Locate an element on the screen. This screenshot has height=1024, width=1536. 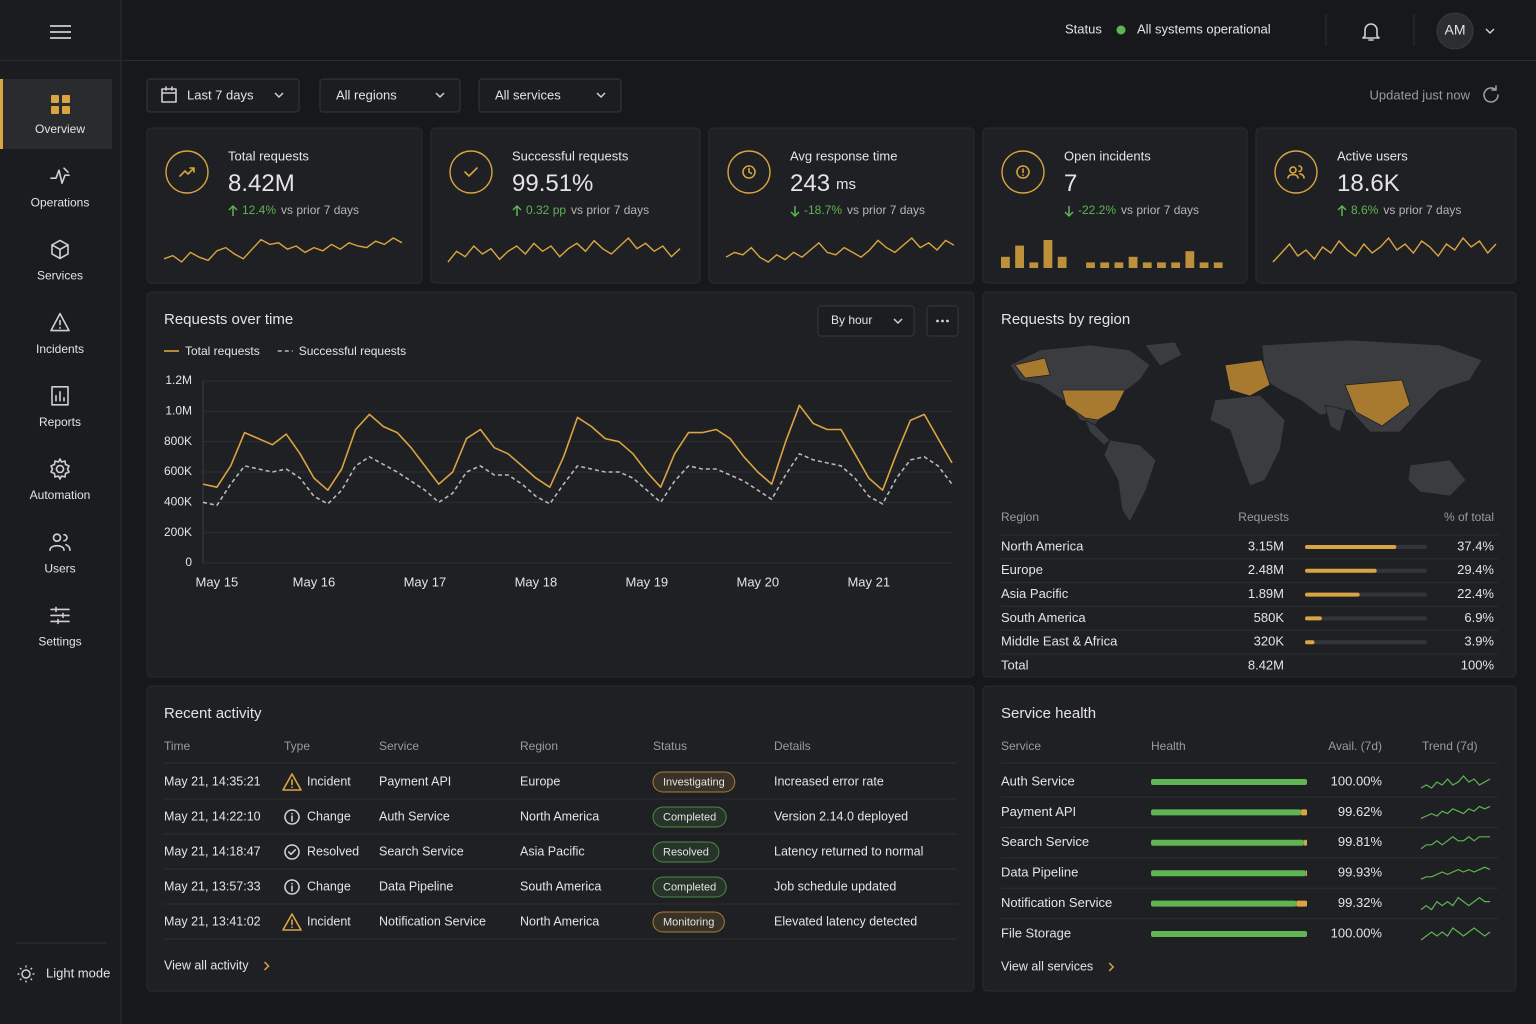
kpi-label: Active users is located at coordinates (1372, 155).